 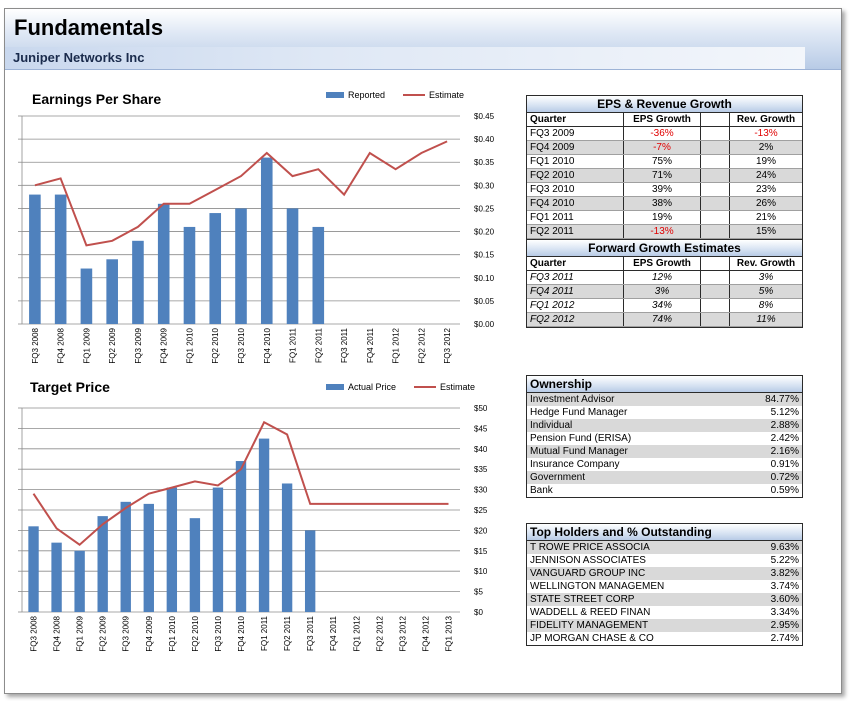 I want to click on eps-growth-cell: 38%, so click(x=662, y=203).